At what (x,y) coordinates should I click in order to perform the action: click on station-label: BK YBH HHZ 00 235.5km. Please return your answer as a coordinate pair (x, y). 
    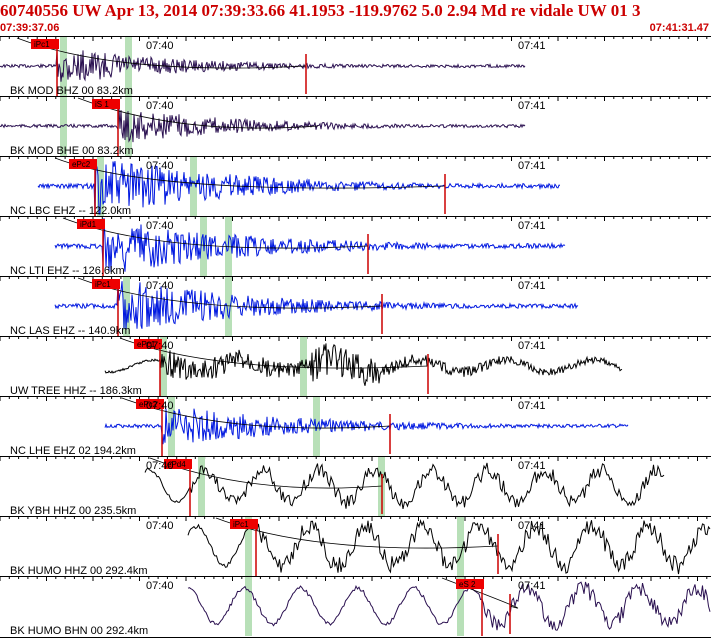
    Looking at the image, I should click on (73, 511).